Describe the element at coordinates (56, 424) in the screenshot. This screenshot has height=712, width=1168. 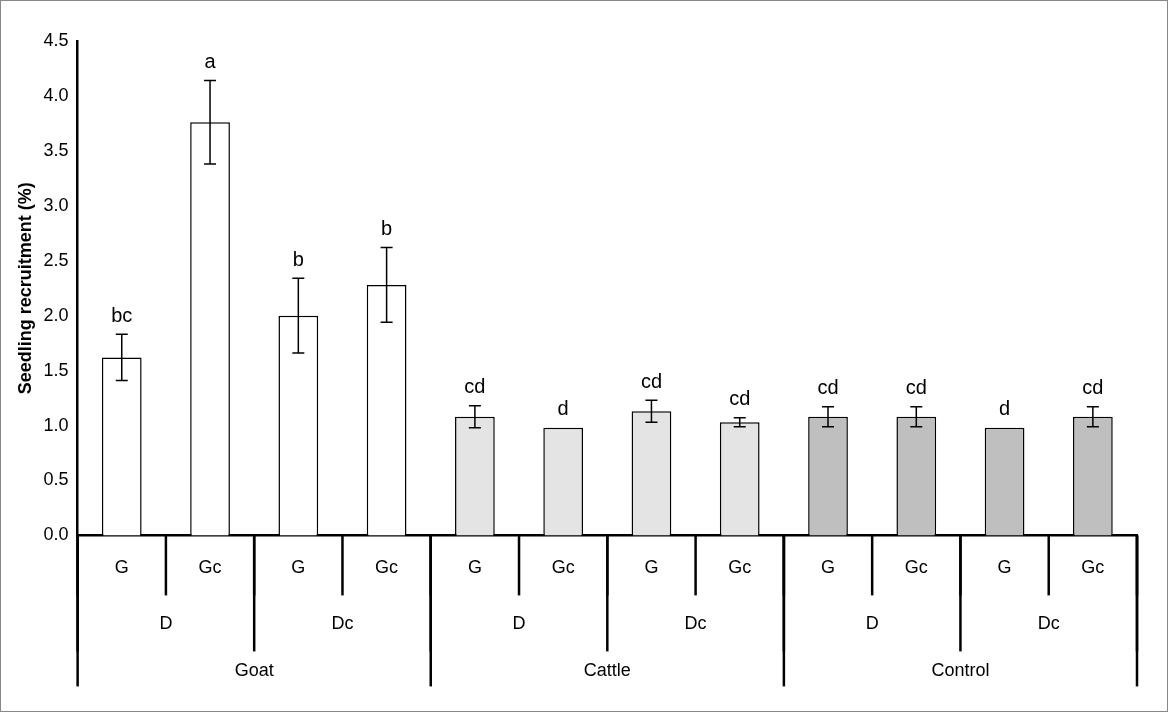
I see `y-tick-label: 1.0` at that location.